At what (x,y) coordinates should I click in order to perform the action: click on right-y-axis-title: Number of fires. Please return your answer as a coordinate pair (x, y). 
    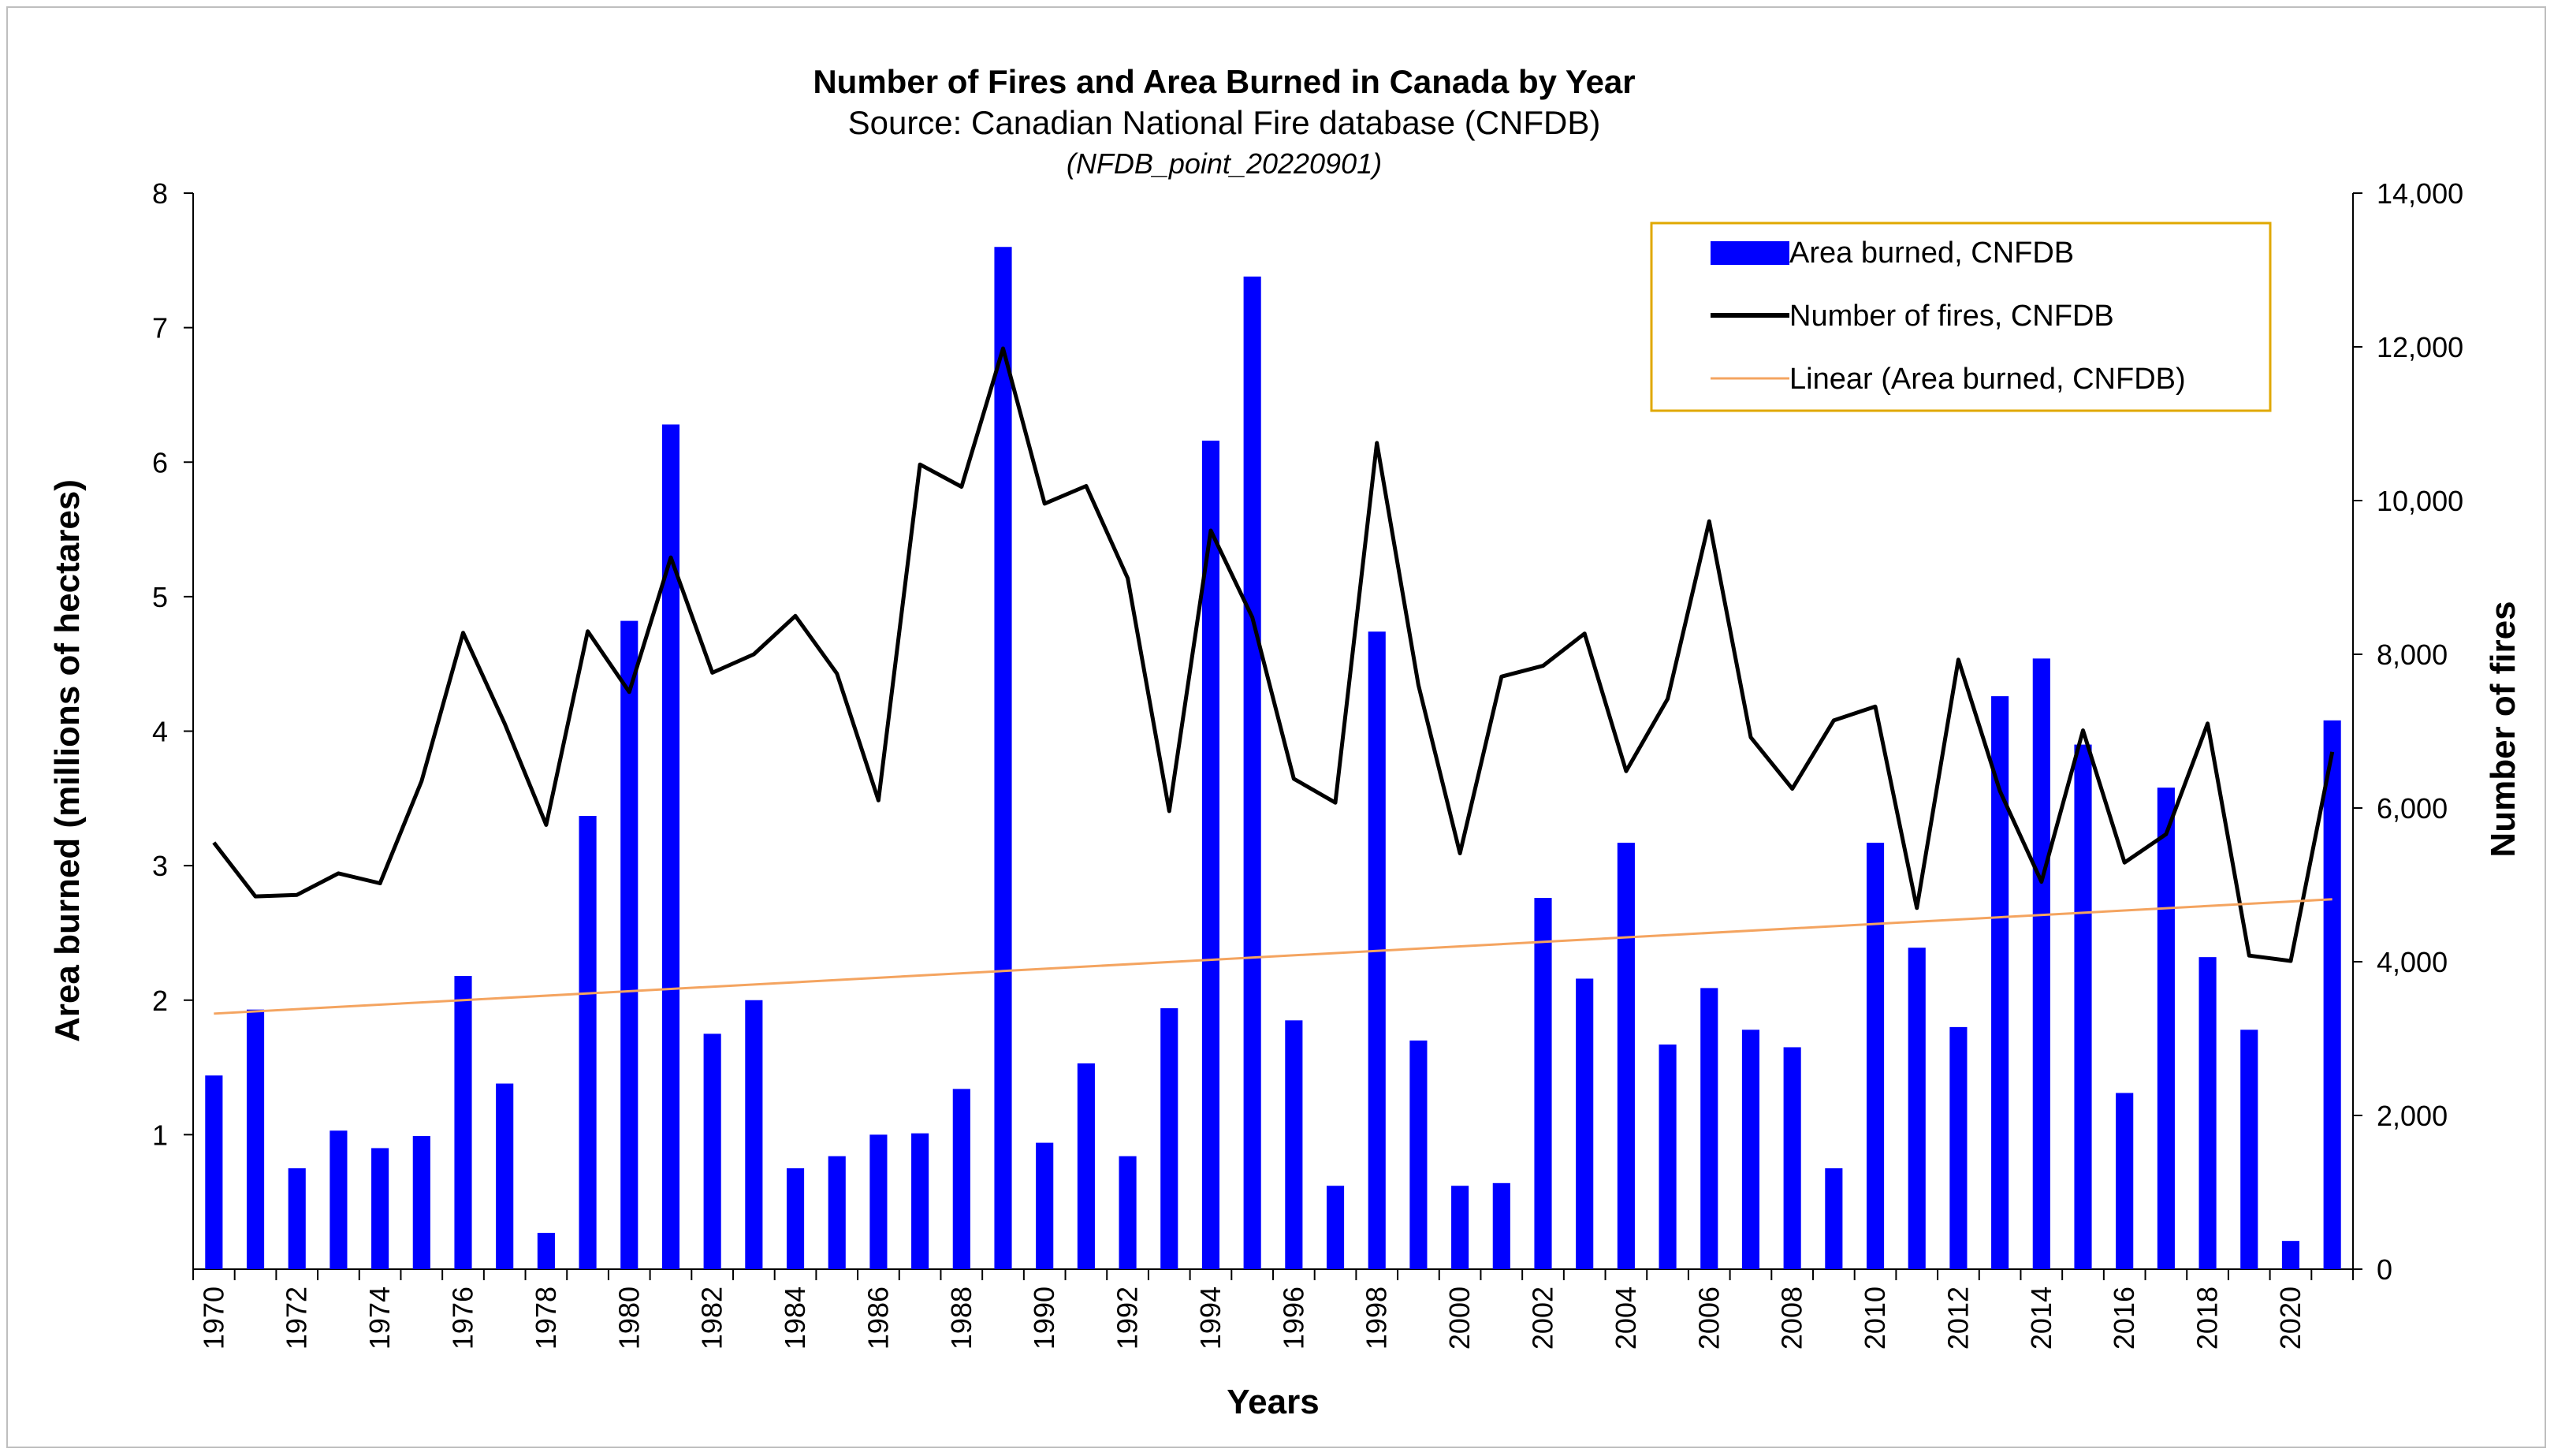
    Looking at the image, I should click on (2503, 729).